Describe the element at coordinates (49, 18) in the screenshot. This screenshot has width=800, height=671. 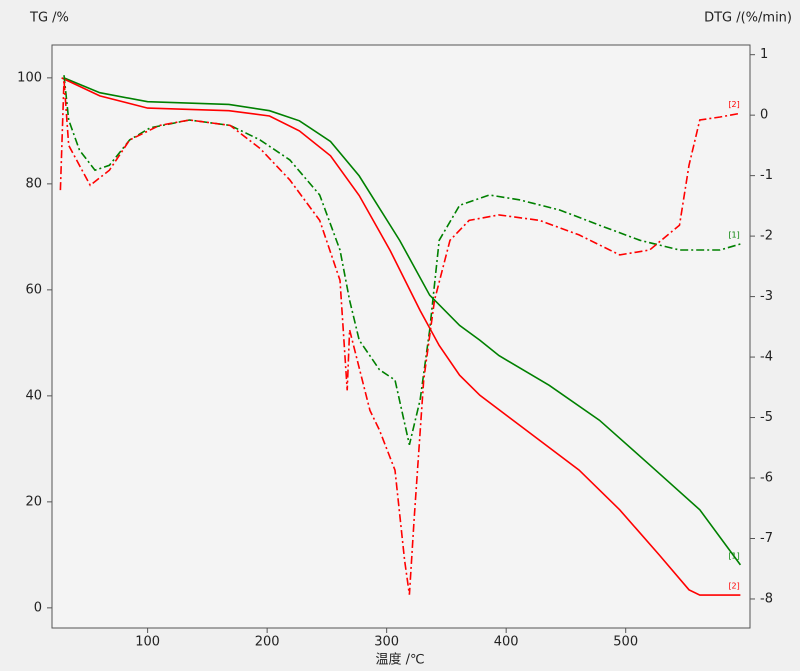
I see `y-axis-label: TG /%` at that location.